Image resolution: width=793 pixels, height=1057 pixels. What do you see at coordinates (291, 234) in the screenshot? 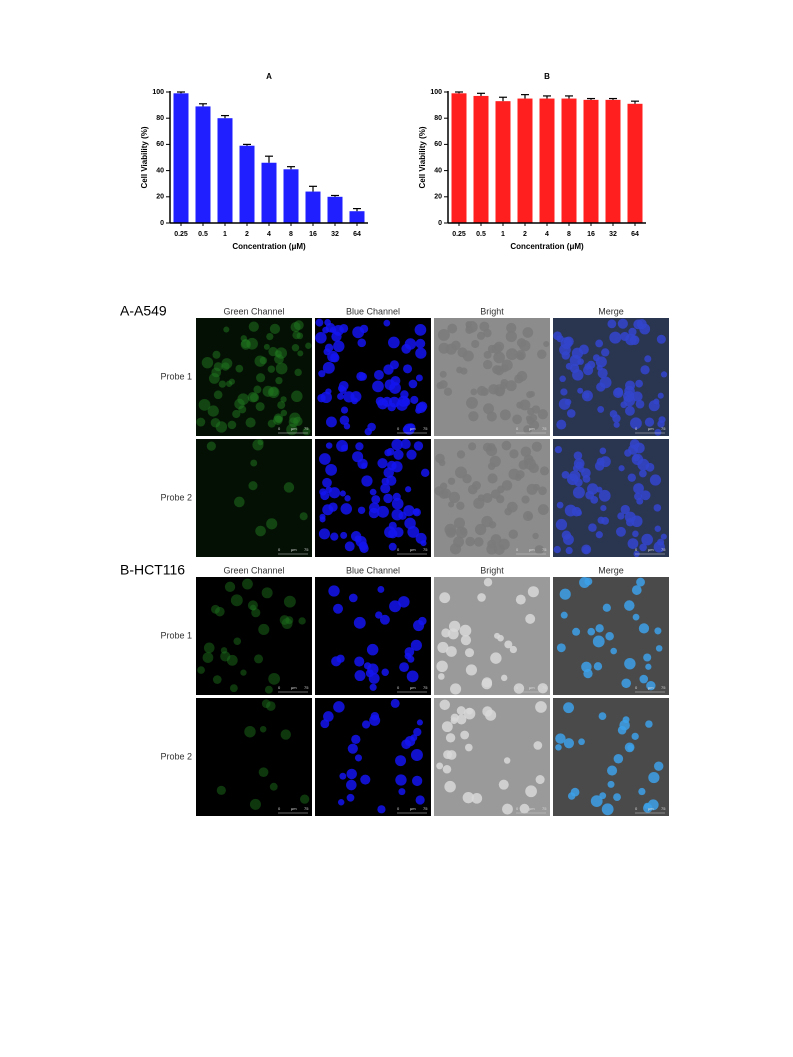
I see `x-tick-label: 8` at bounding box center [291, 234].